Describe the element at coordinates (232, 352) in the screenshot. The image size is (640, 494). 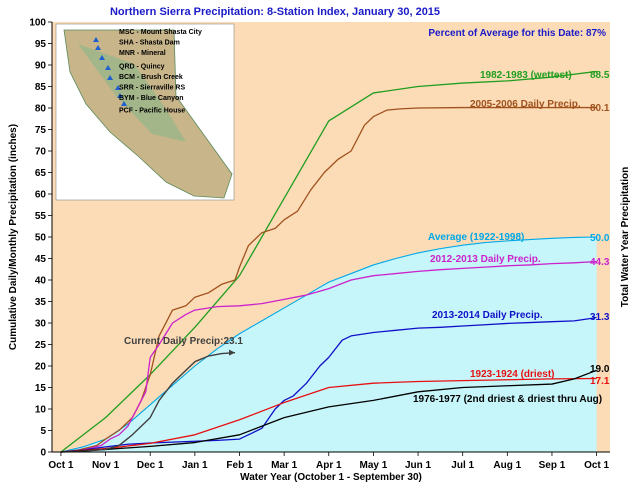
I see `current-arrow-icon` at that location.